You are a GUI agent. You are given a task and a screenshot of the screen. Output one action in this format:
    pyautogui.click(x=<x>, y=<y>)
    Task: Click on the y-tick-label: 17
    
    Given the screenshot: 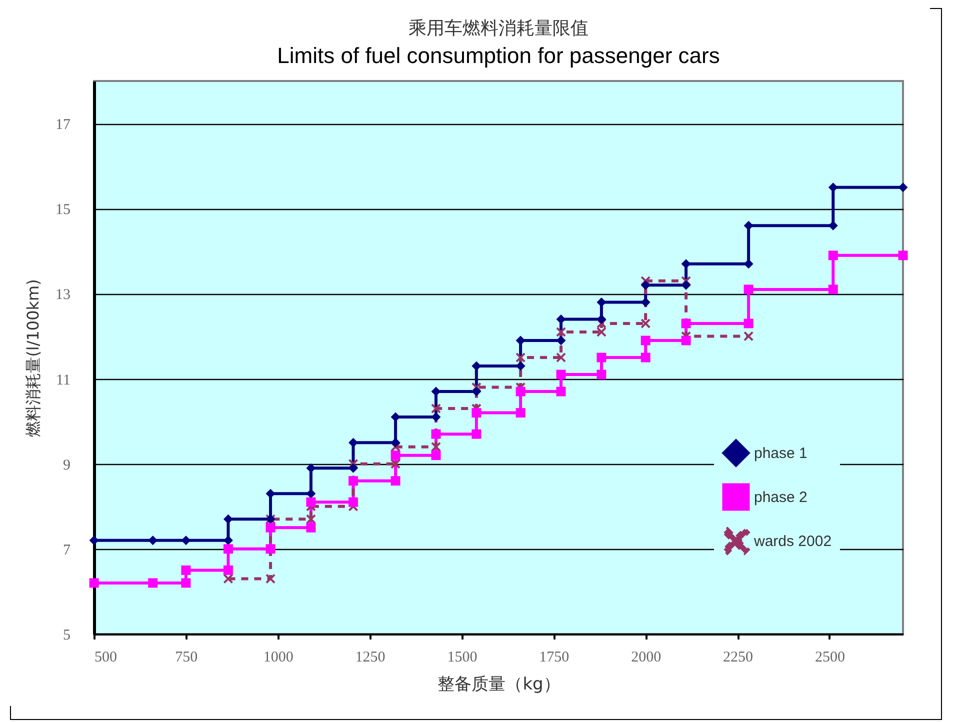 What is the action you would take?
    pyautogui.click(x=63, y=125)
    